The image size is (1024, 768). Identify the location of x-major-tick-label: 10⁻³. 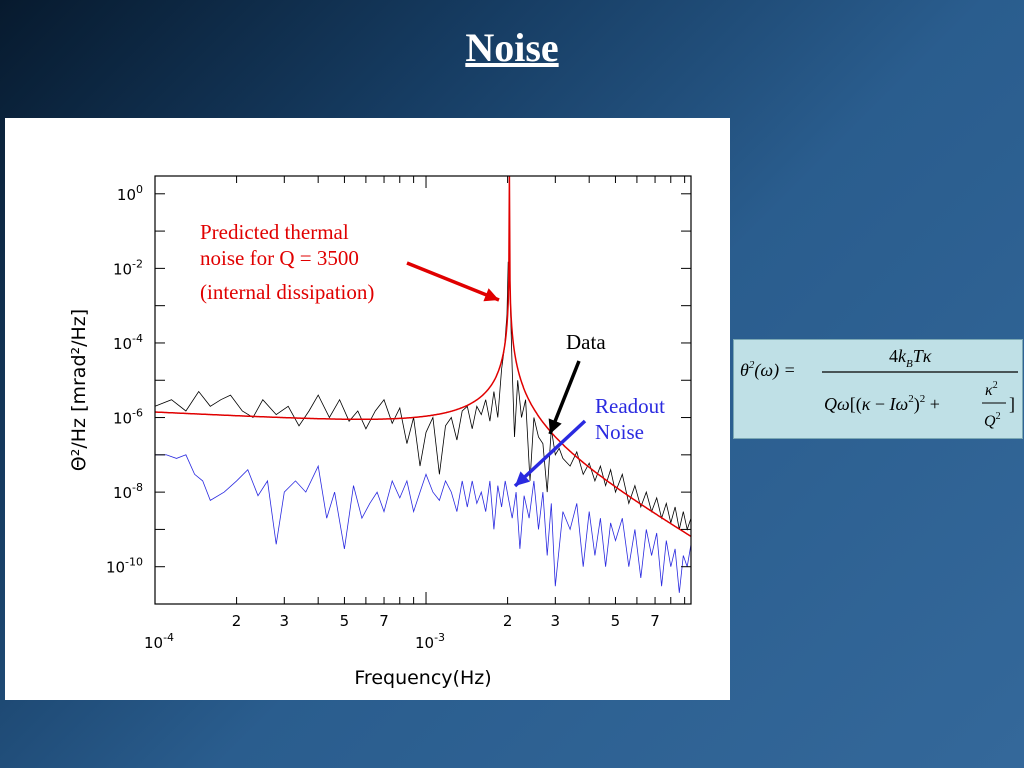
(430, 641).